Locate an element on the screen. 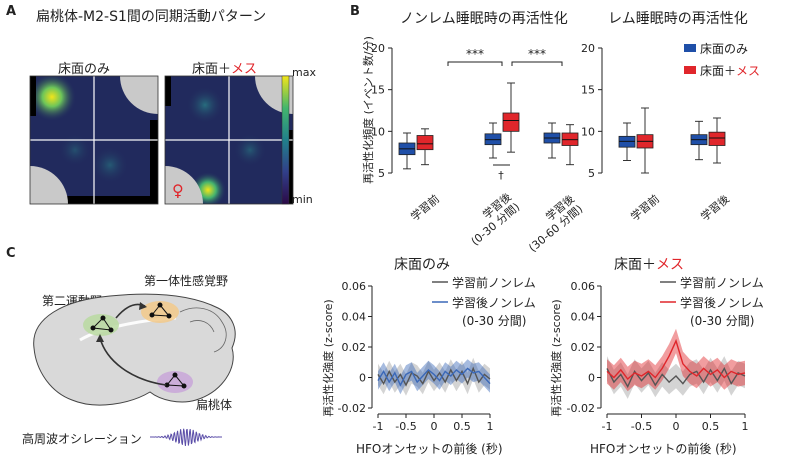  panel-b-axes: 再活性化頻度 (イベント数/分) 5 10 15 20 5 10 15 20 is located at coordinates (482, 110).